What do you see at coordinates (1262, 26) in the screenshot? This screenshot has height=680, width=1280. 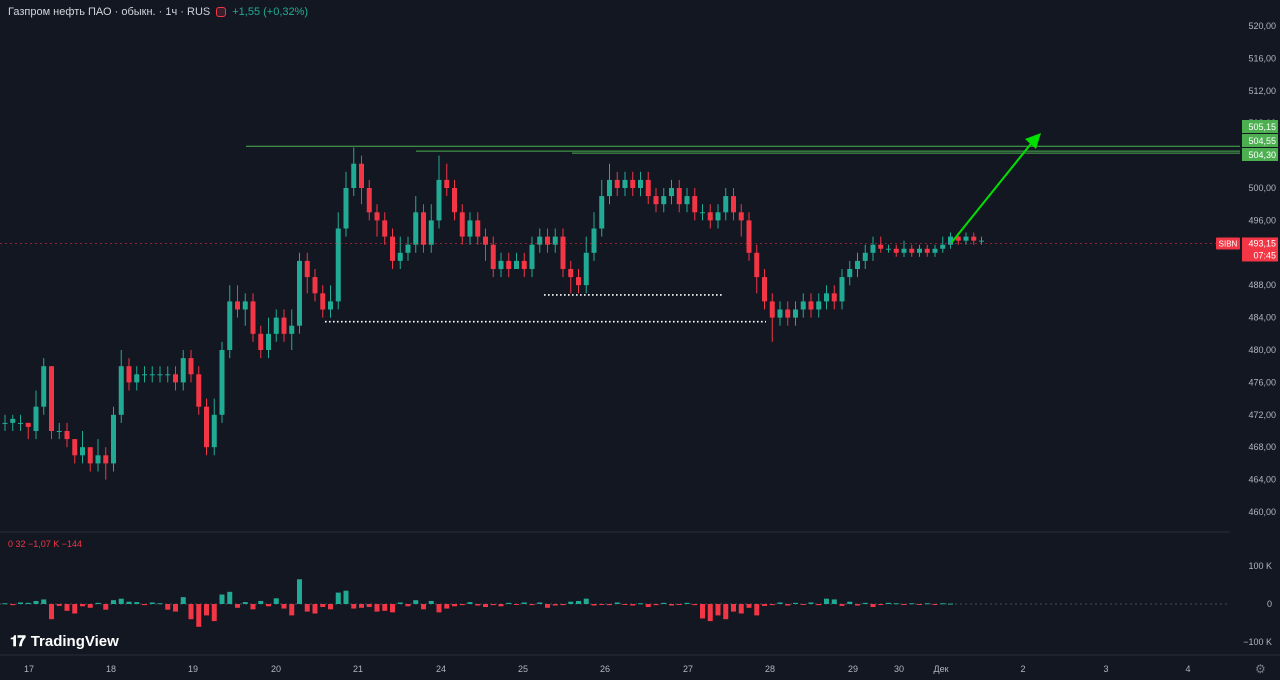 I see `price-tick-label: 520,00` at bounding box center [1262, 26].